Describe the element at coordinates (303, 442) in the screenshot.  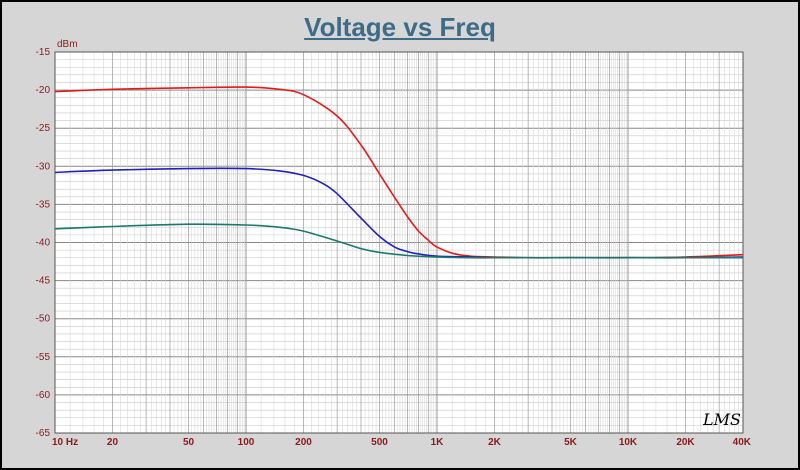
I see `x-tick-label: 200` at that location.